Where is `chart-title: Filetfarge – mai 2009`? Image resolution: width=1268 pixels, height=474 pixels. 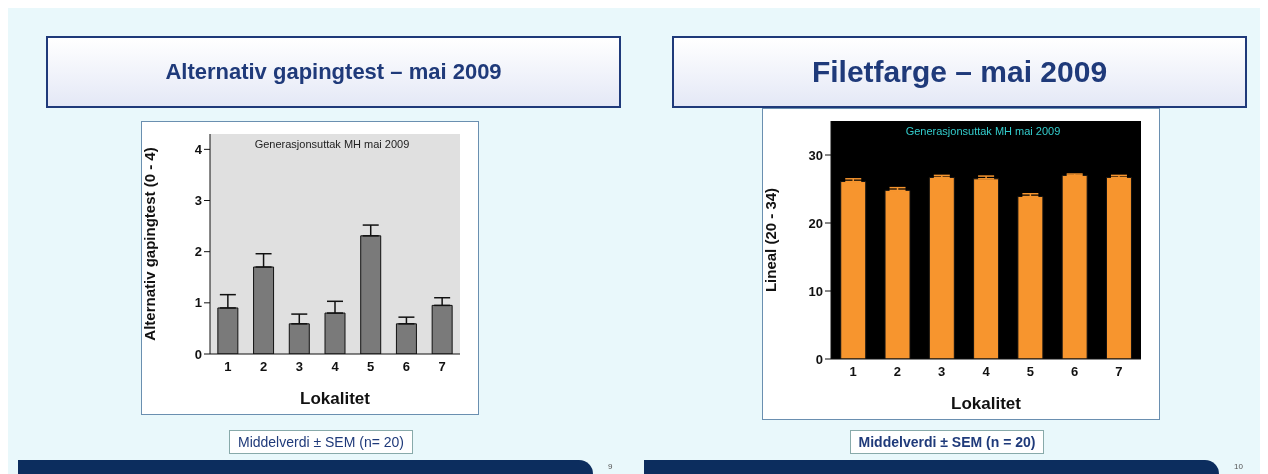
chart-title: Filetfarge – mai 2009 is located at coordinates (959, 72).